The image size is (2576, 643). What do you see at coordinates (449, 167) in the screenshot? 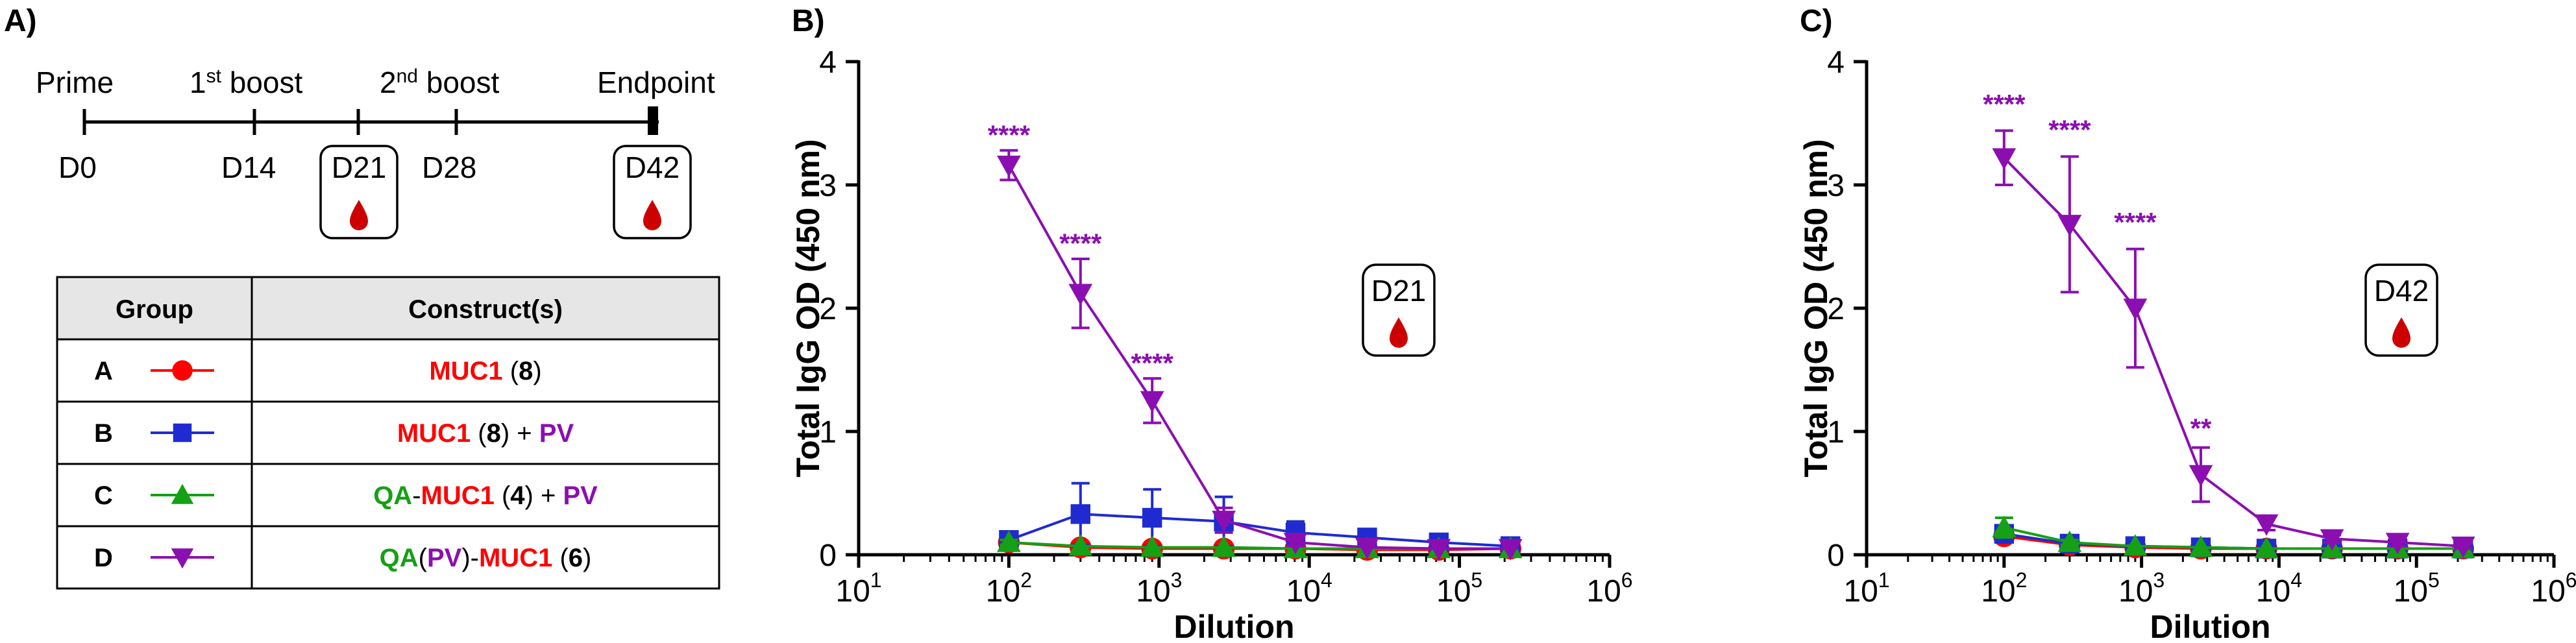
I see `timeline-d28-label: D28` at bounding box center [449, 167].